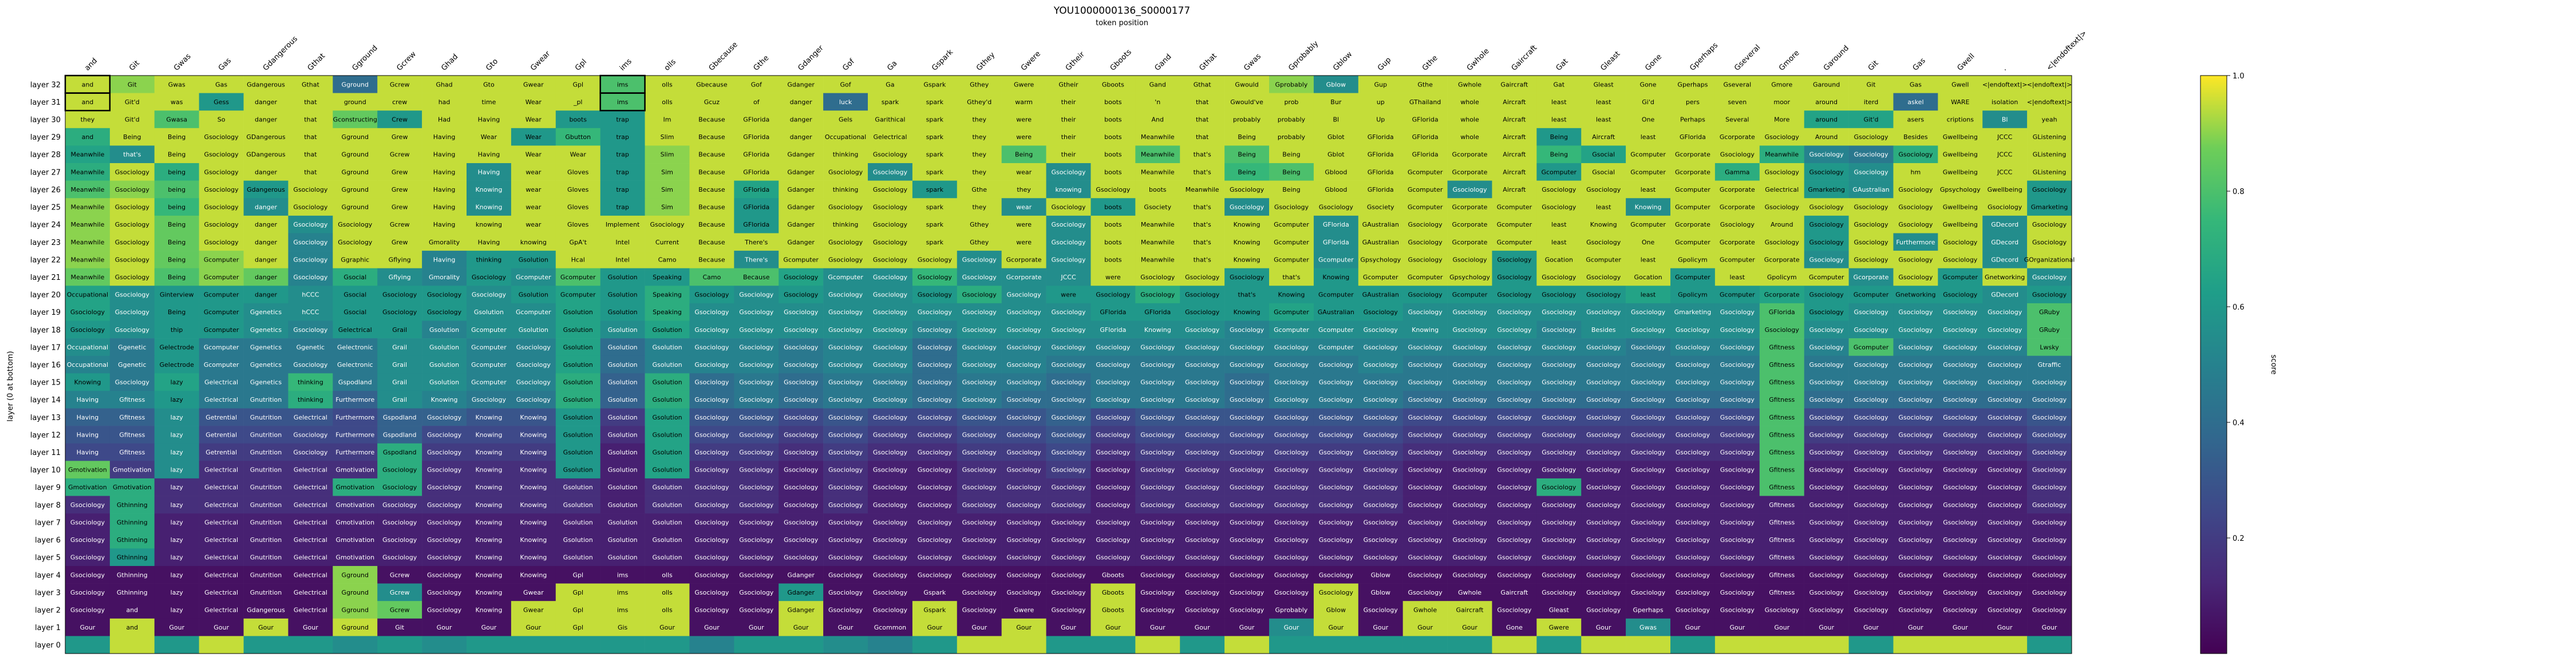 The height and width of the screenshot is (661, 2576). I want to click on cell-label: Gground, so click(355, 137).